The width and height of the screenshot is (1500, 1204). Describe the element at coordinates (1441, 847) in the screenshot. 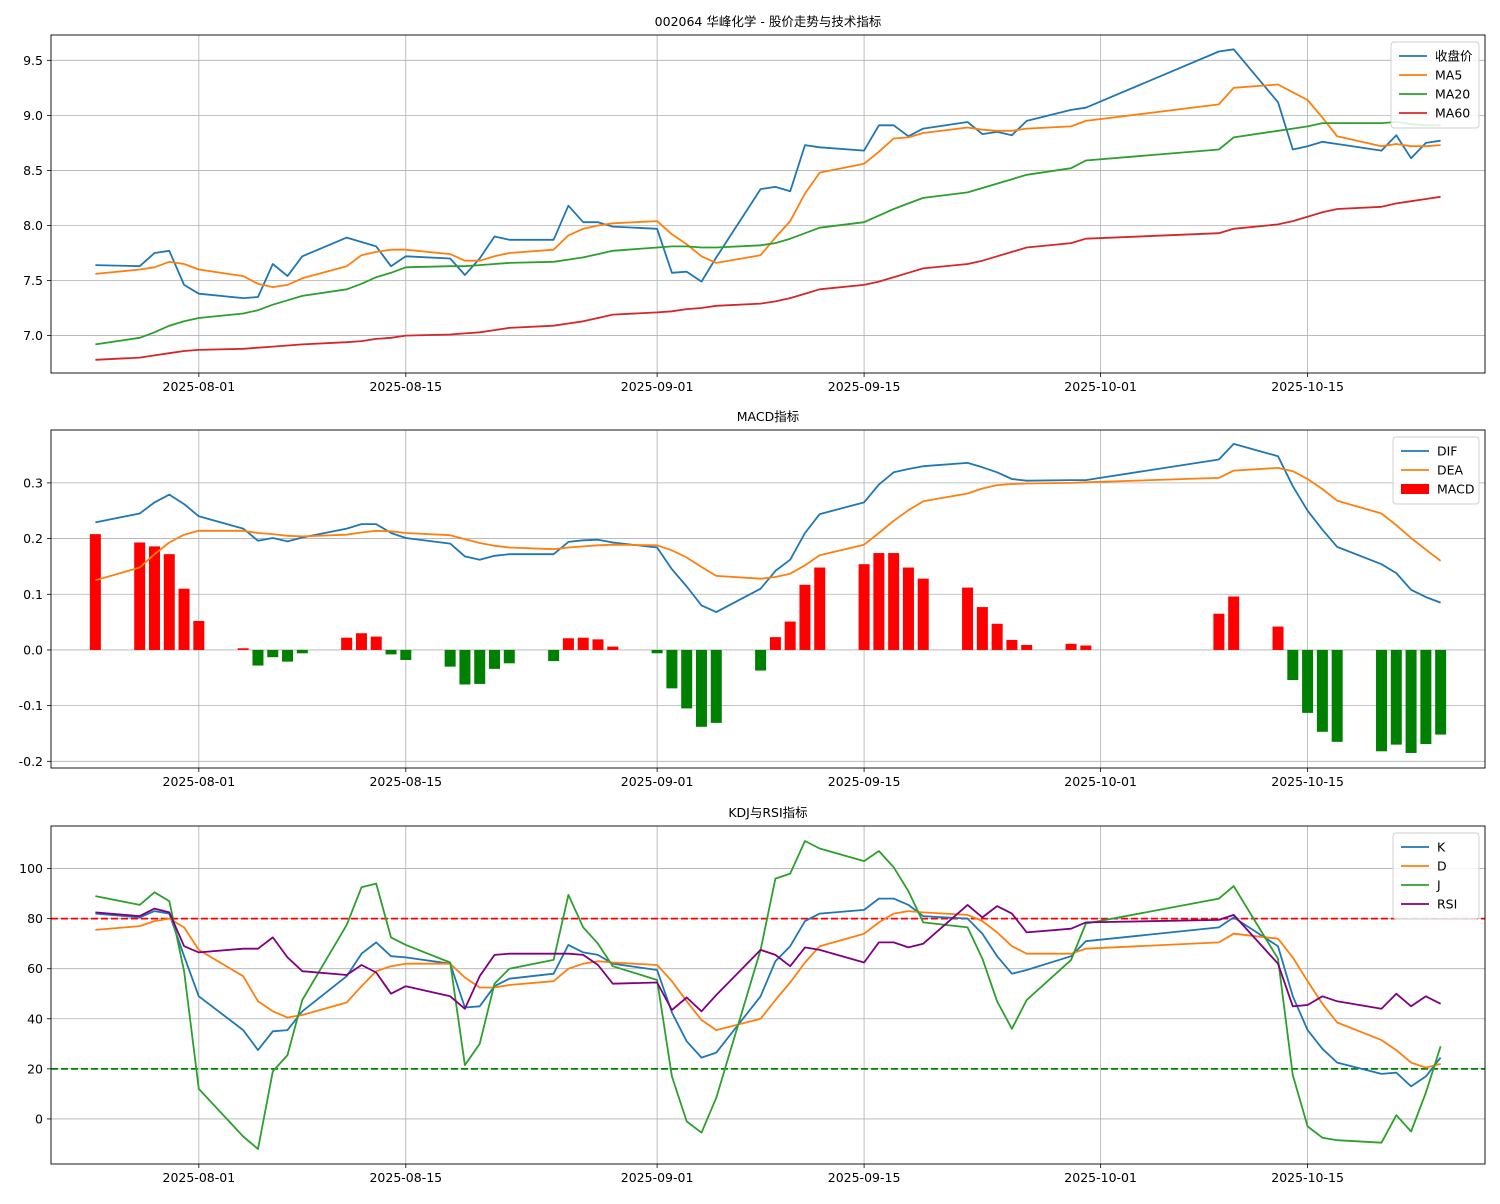

I see `legend-label: K` at that location.